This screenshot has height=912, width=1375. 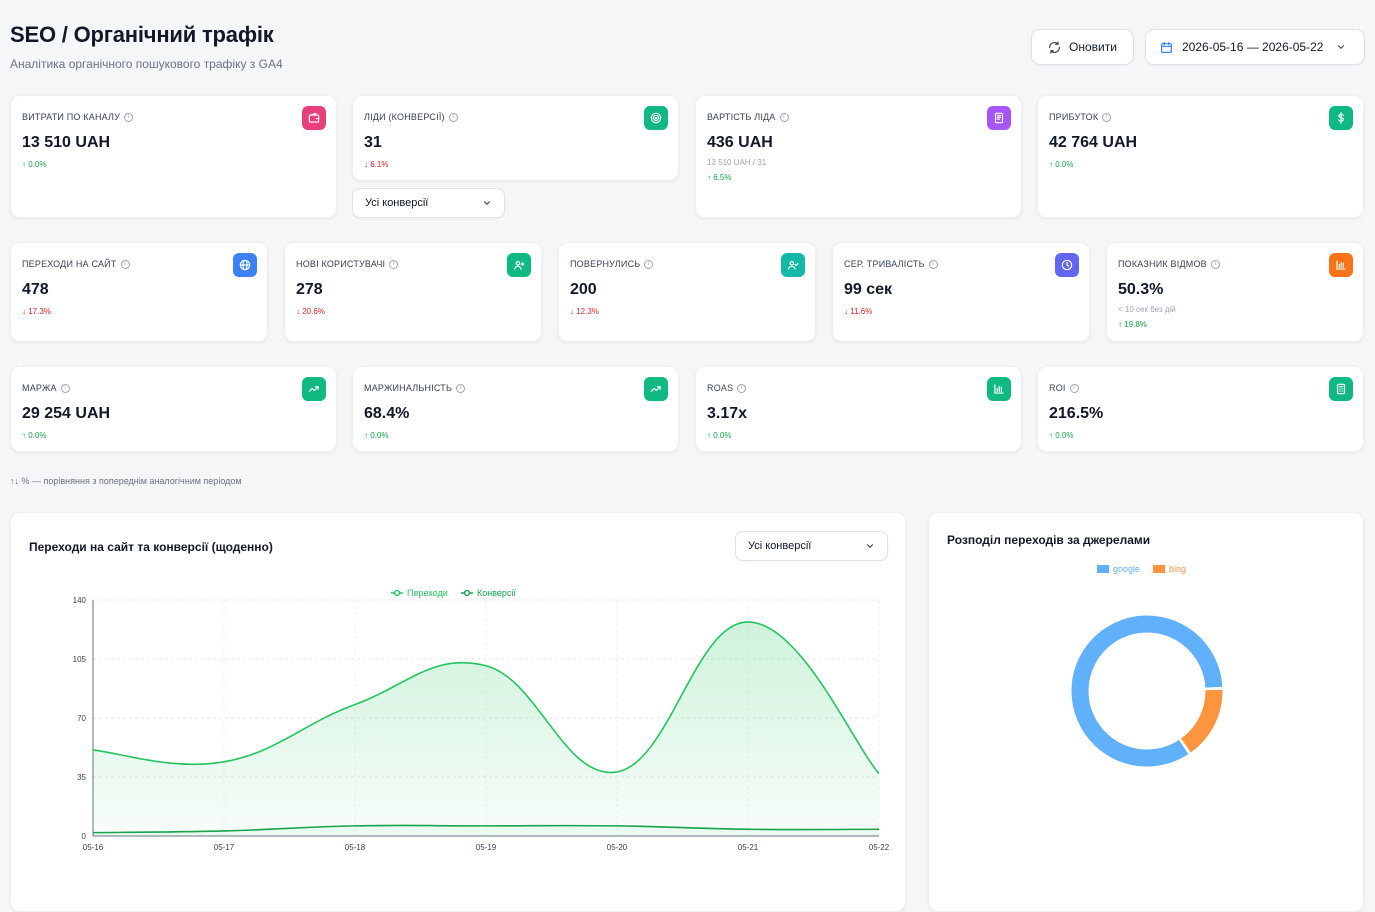 What do you see at coordinates (142, 34) in the screenshot?
I see `page-title: SEO / Органічний трафік` at bounding box center [142, 34].